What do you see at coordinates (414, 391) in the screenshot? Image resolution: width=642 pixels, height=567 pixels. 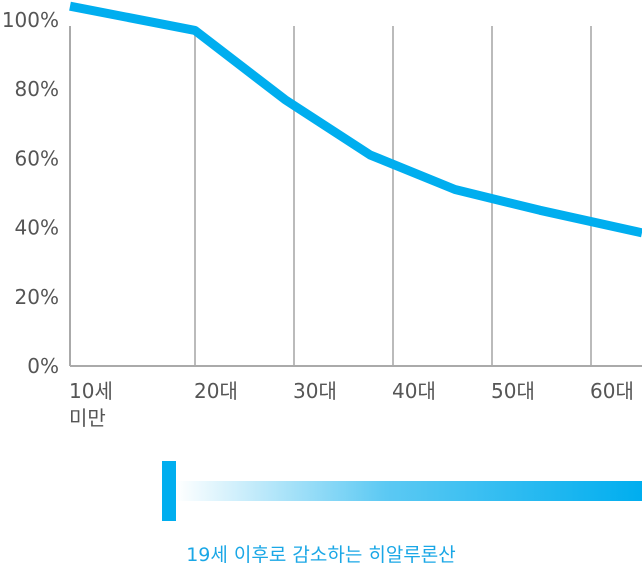 I see `x-tick-label: 40대` at bounding box center [414, 391].